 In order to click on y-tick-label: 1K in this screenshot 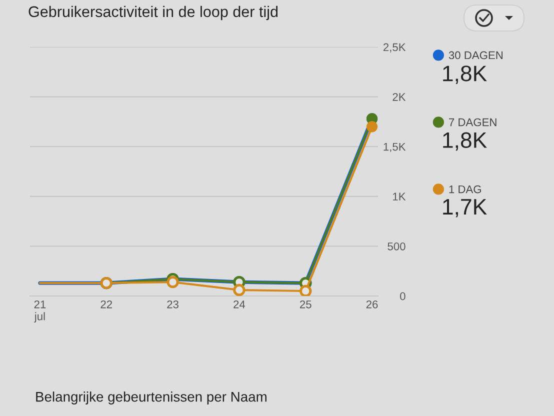, I will do `click(399, 196)`.